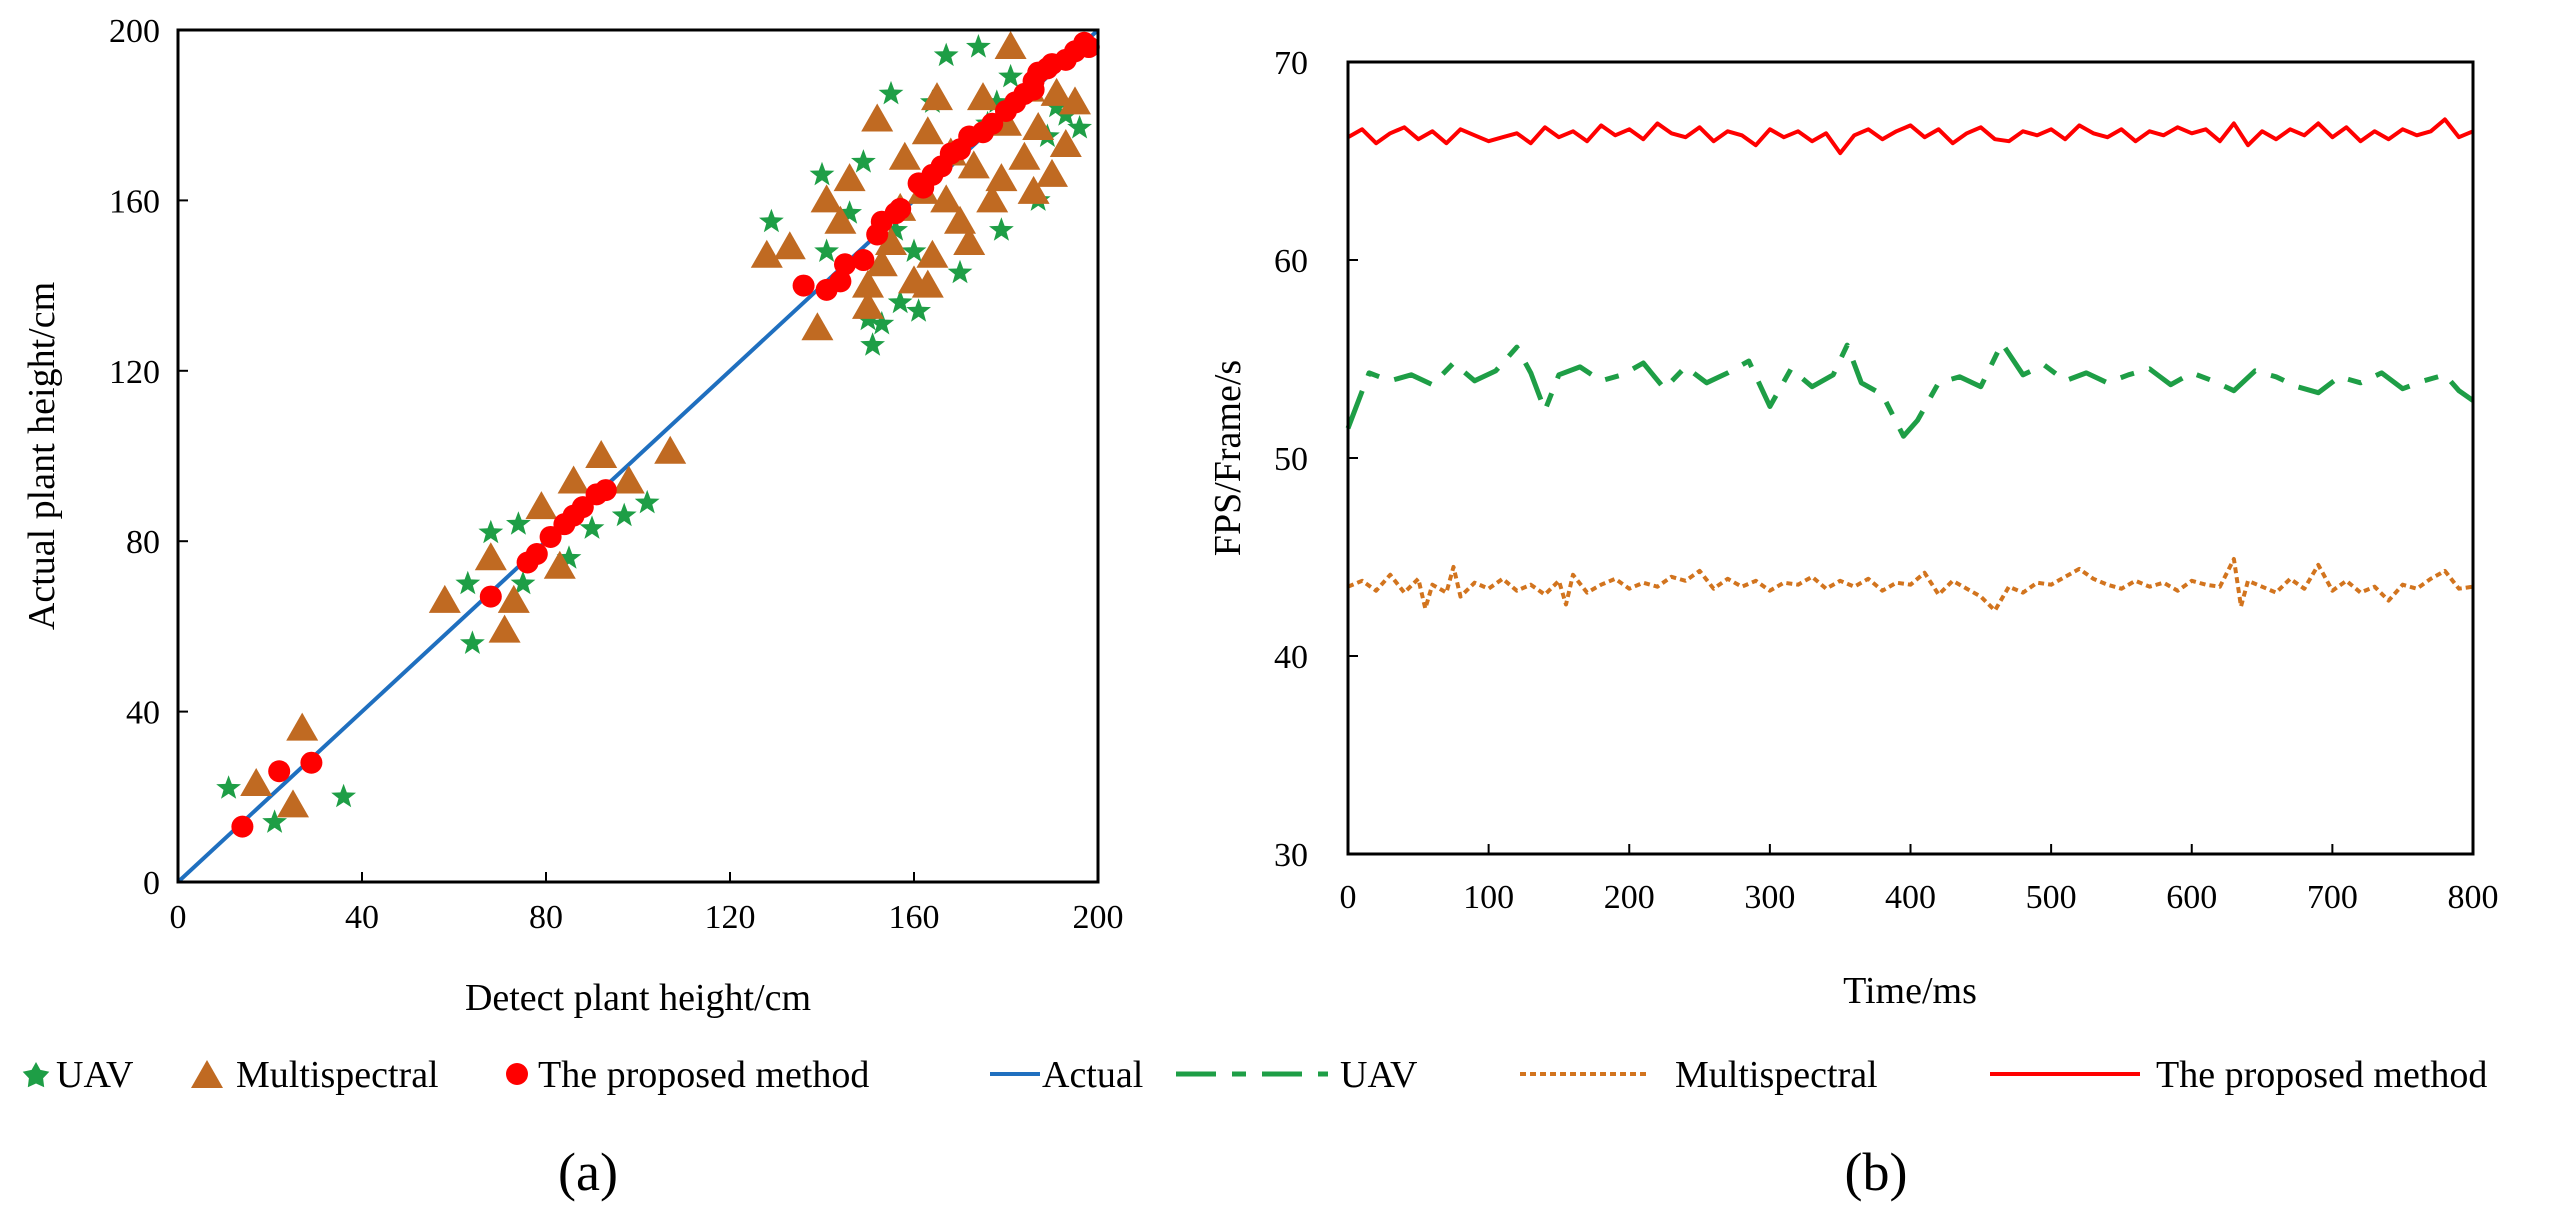  I want to click on y-tick-label-b: 70, so click(1291, 63).